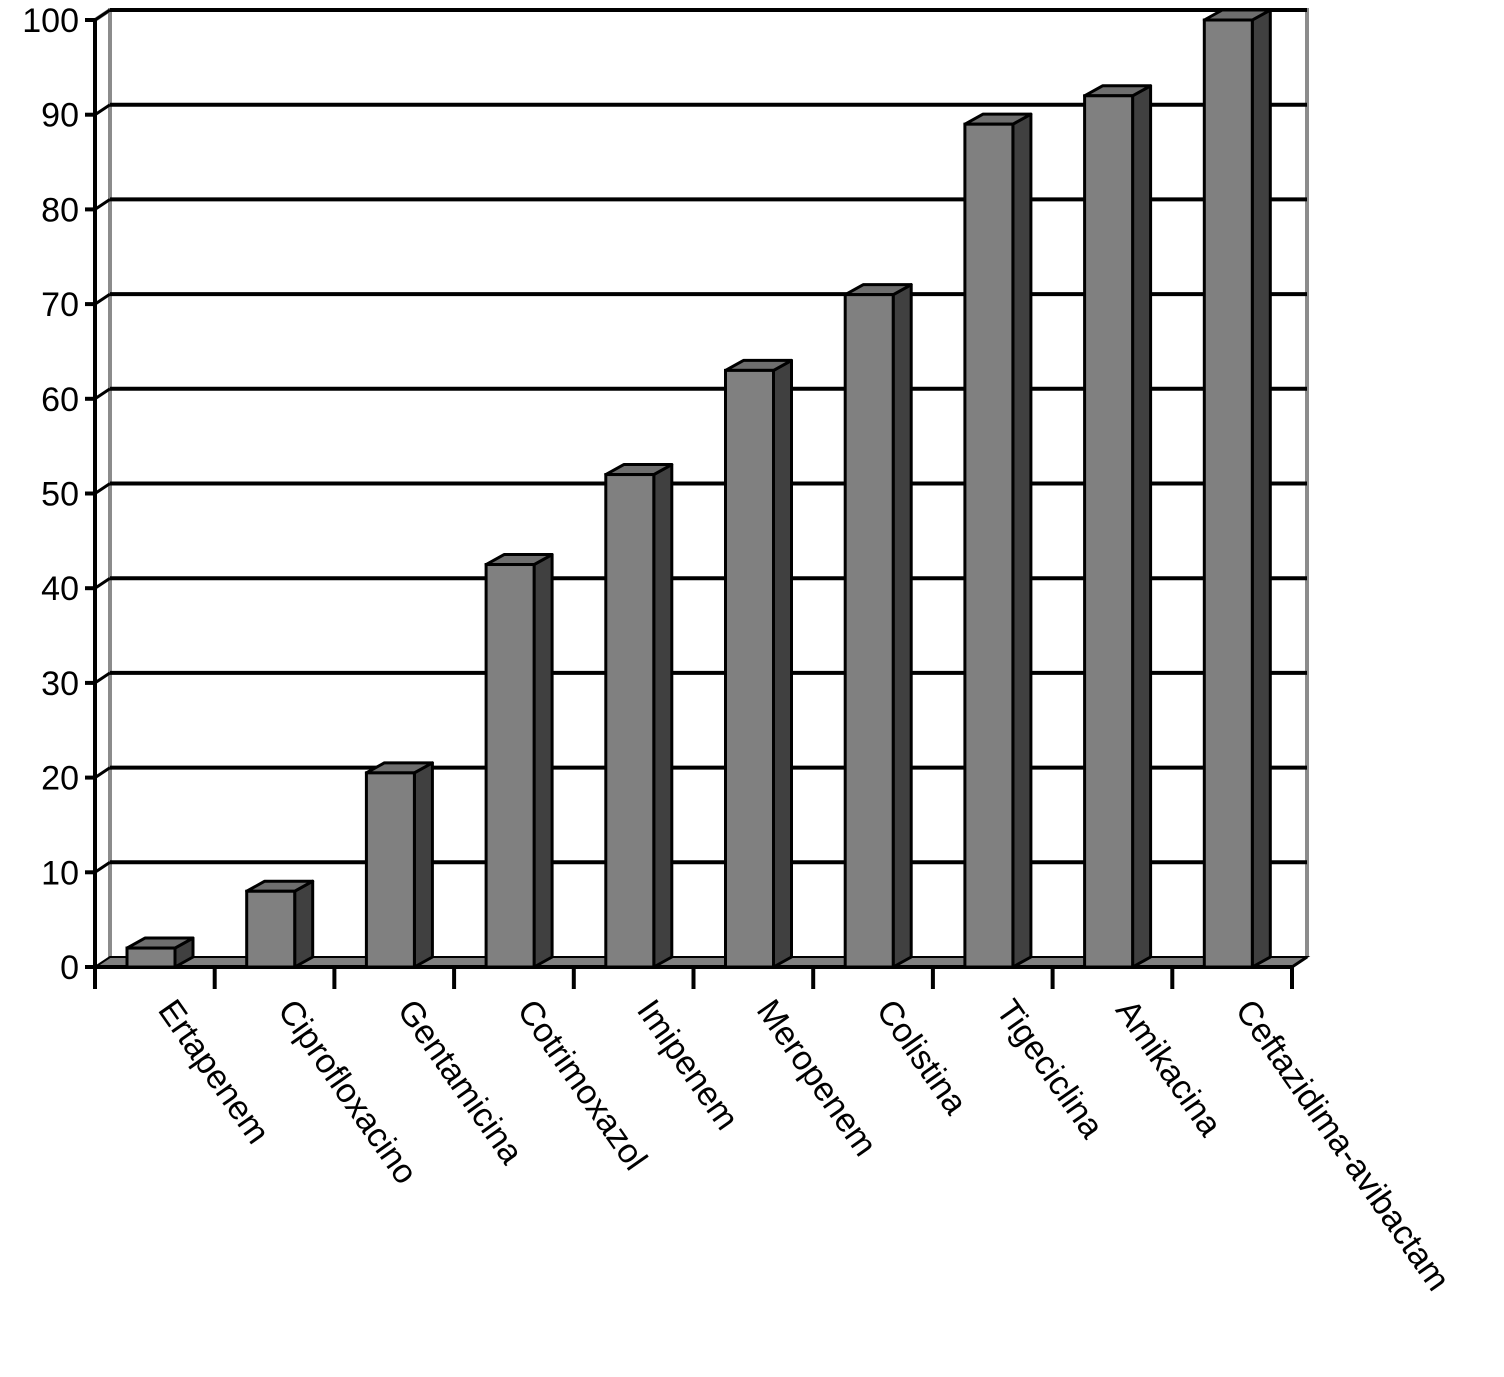 This screenshot has width=1504, height=1377. Describe the element at coordinates (60, 305) in the screenshot. I see `y-tick-label: 70` at that location.